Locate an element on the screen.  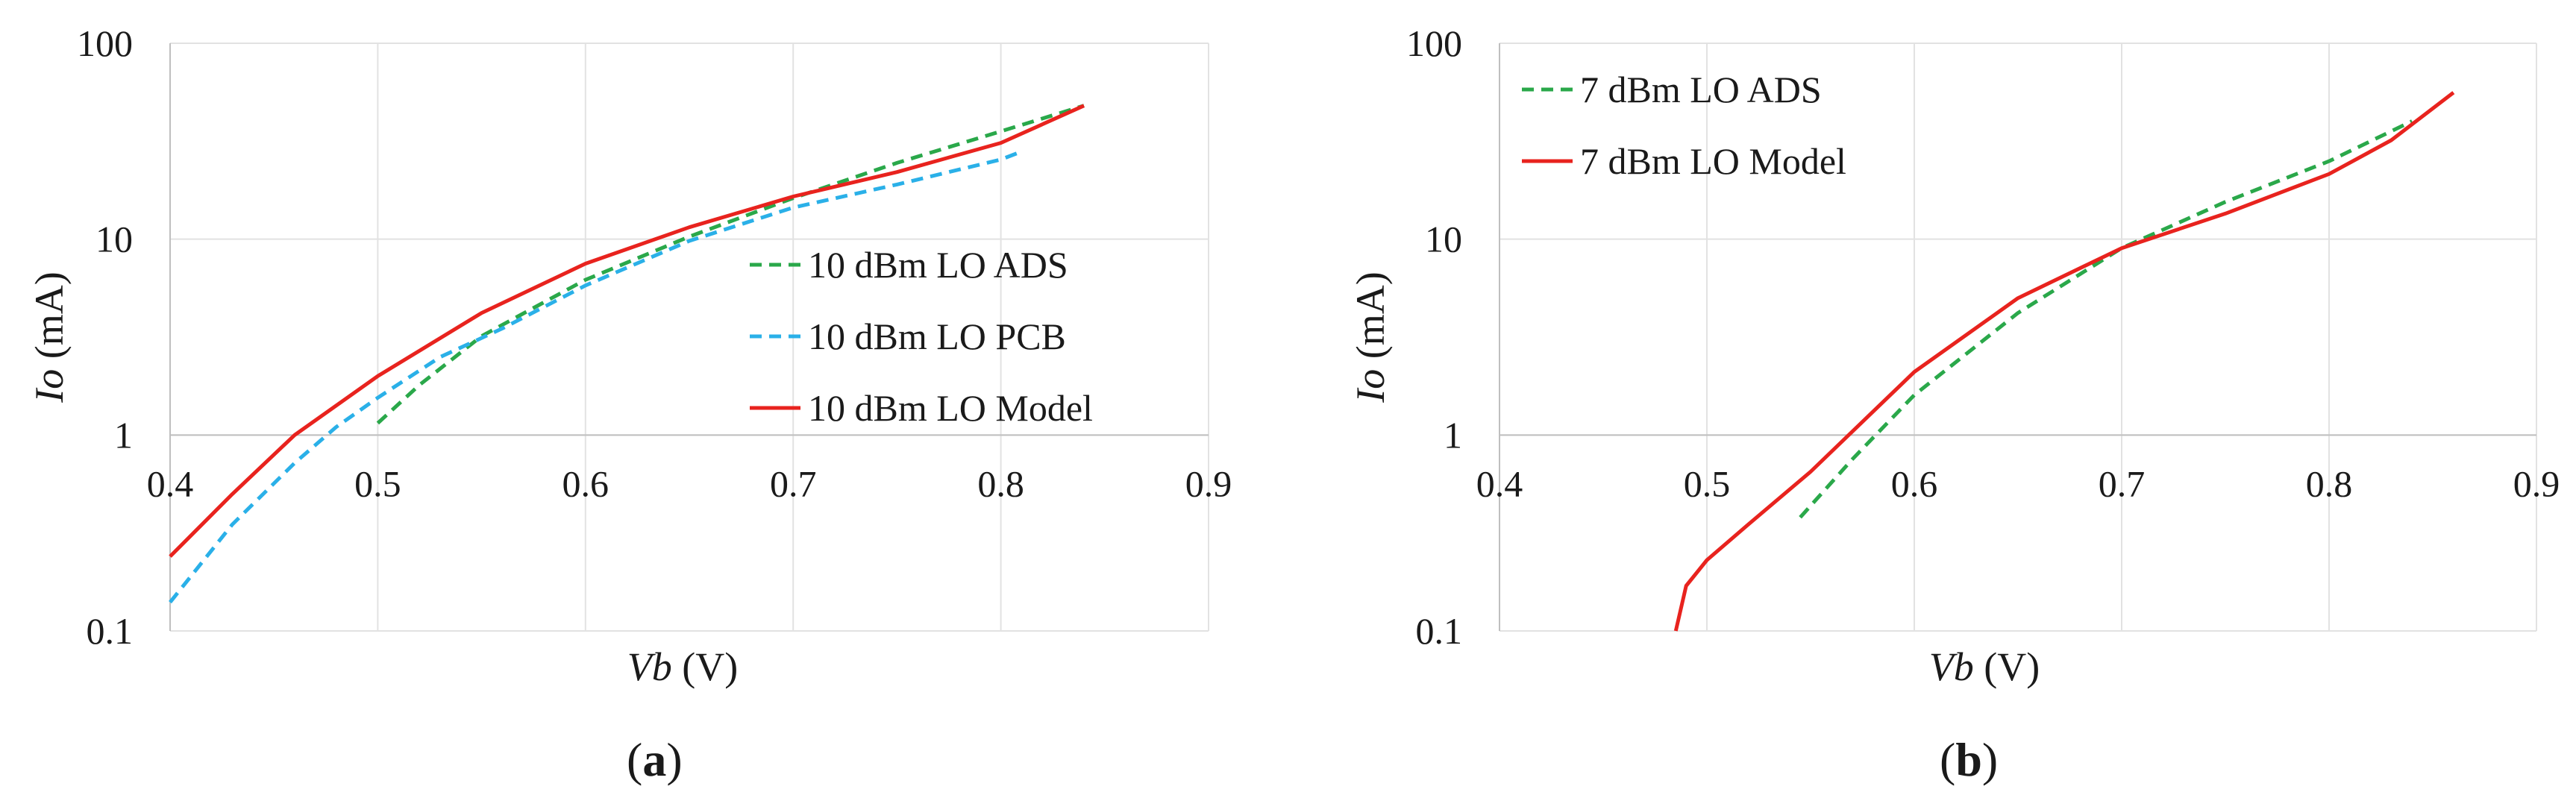
legend-entry-label: 10 dBm LO ADS is located at coordinates (938, 265).